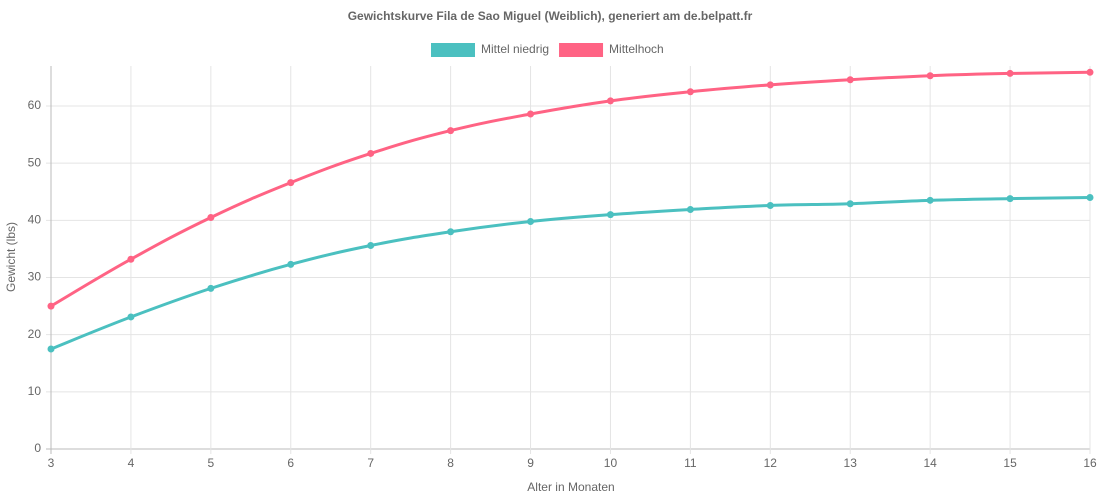 The height and width of the screenshot is (500, 1100). What do you see at coordinates (570, 487) in the screenshot?
I see `x-axis-label: Alter in Monaten` at bounding box center [570, 487].